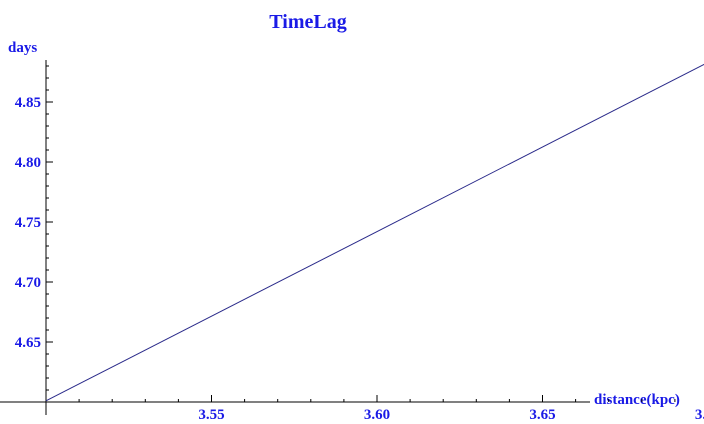 This screenshot has height=424, width=704. I want to click on y-tick-label: 4.70, so click(28, 283).